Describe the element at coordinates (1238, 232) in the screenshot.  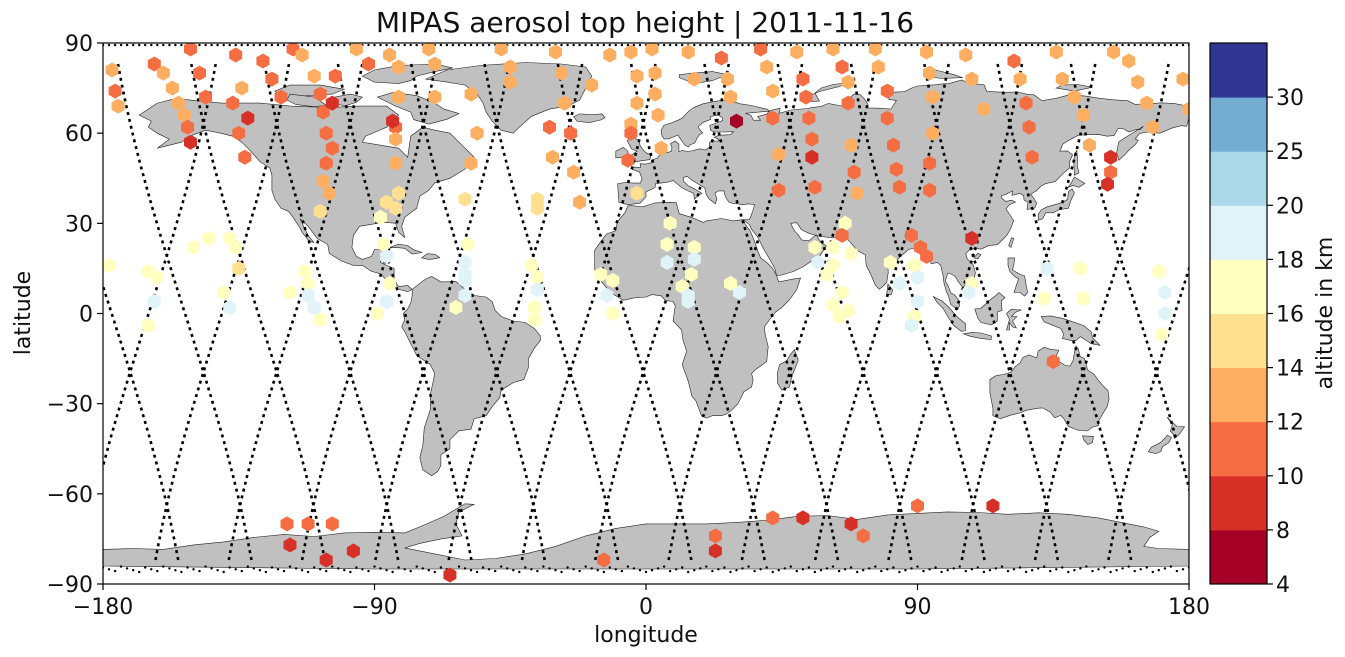
I see `colorbar-segment` at that location.